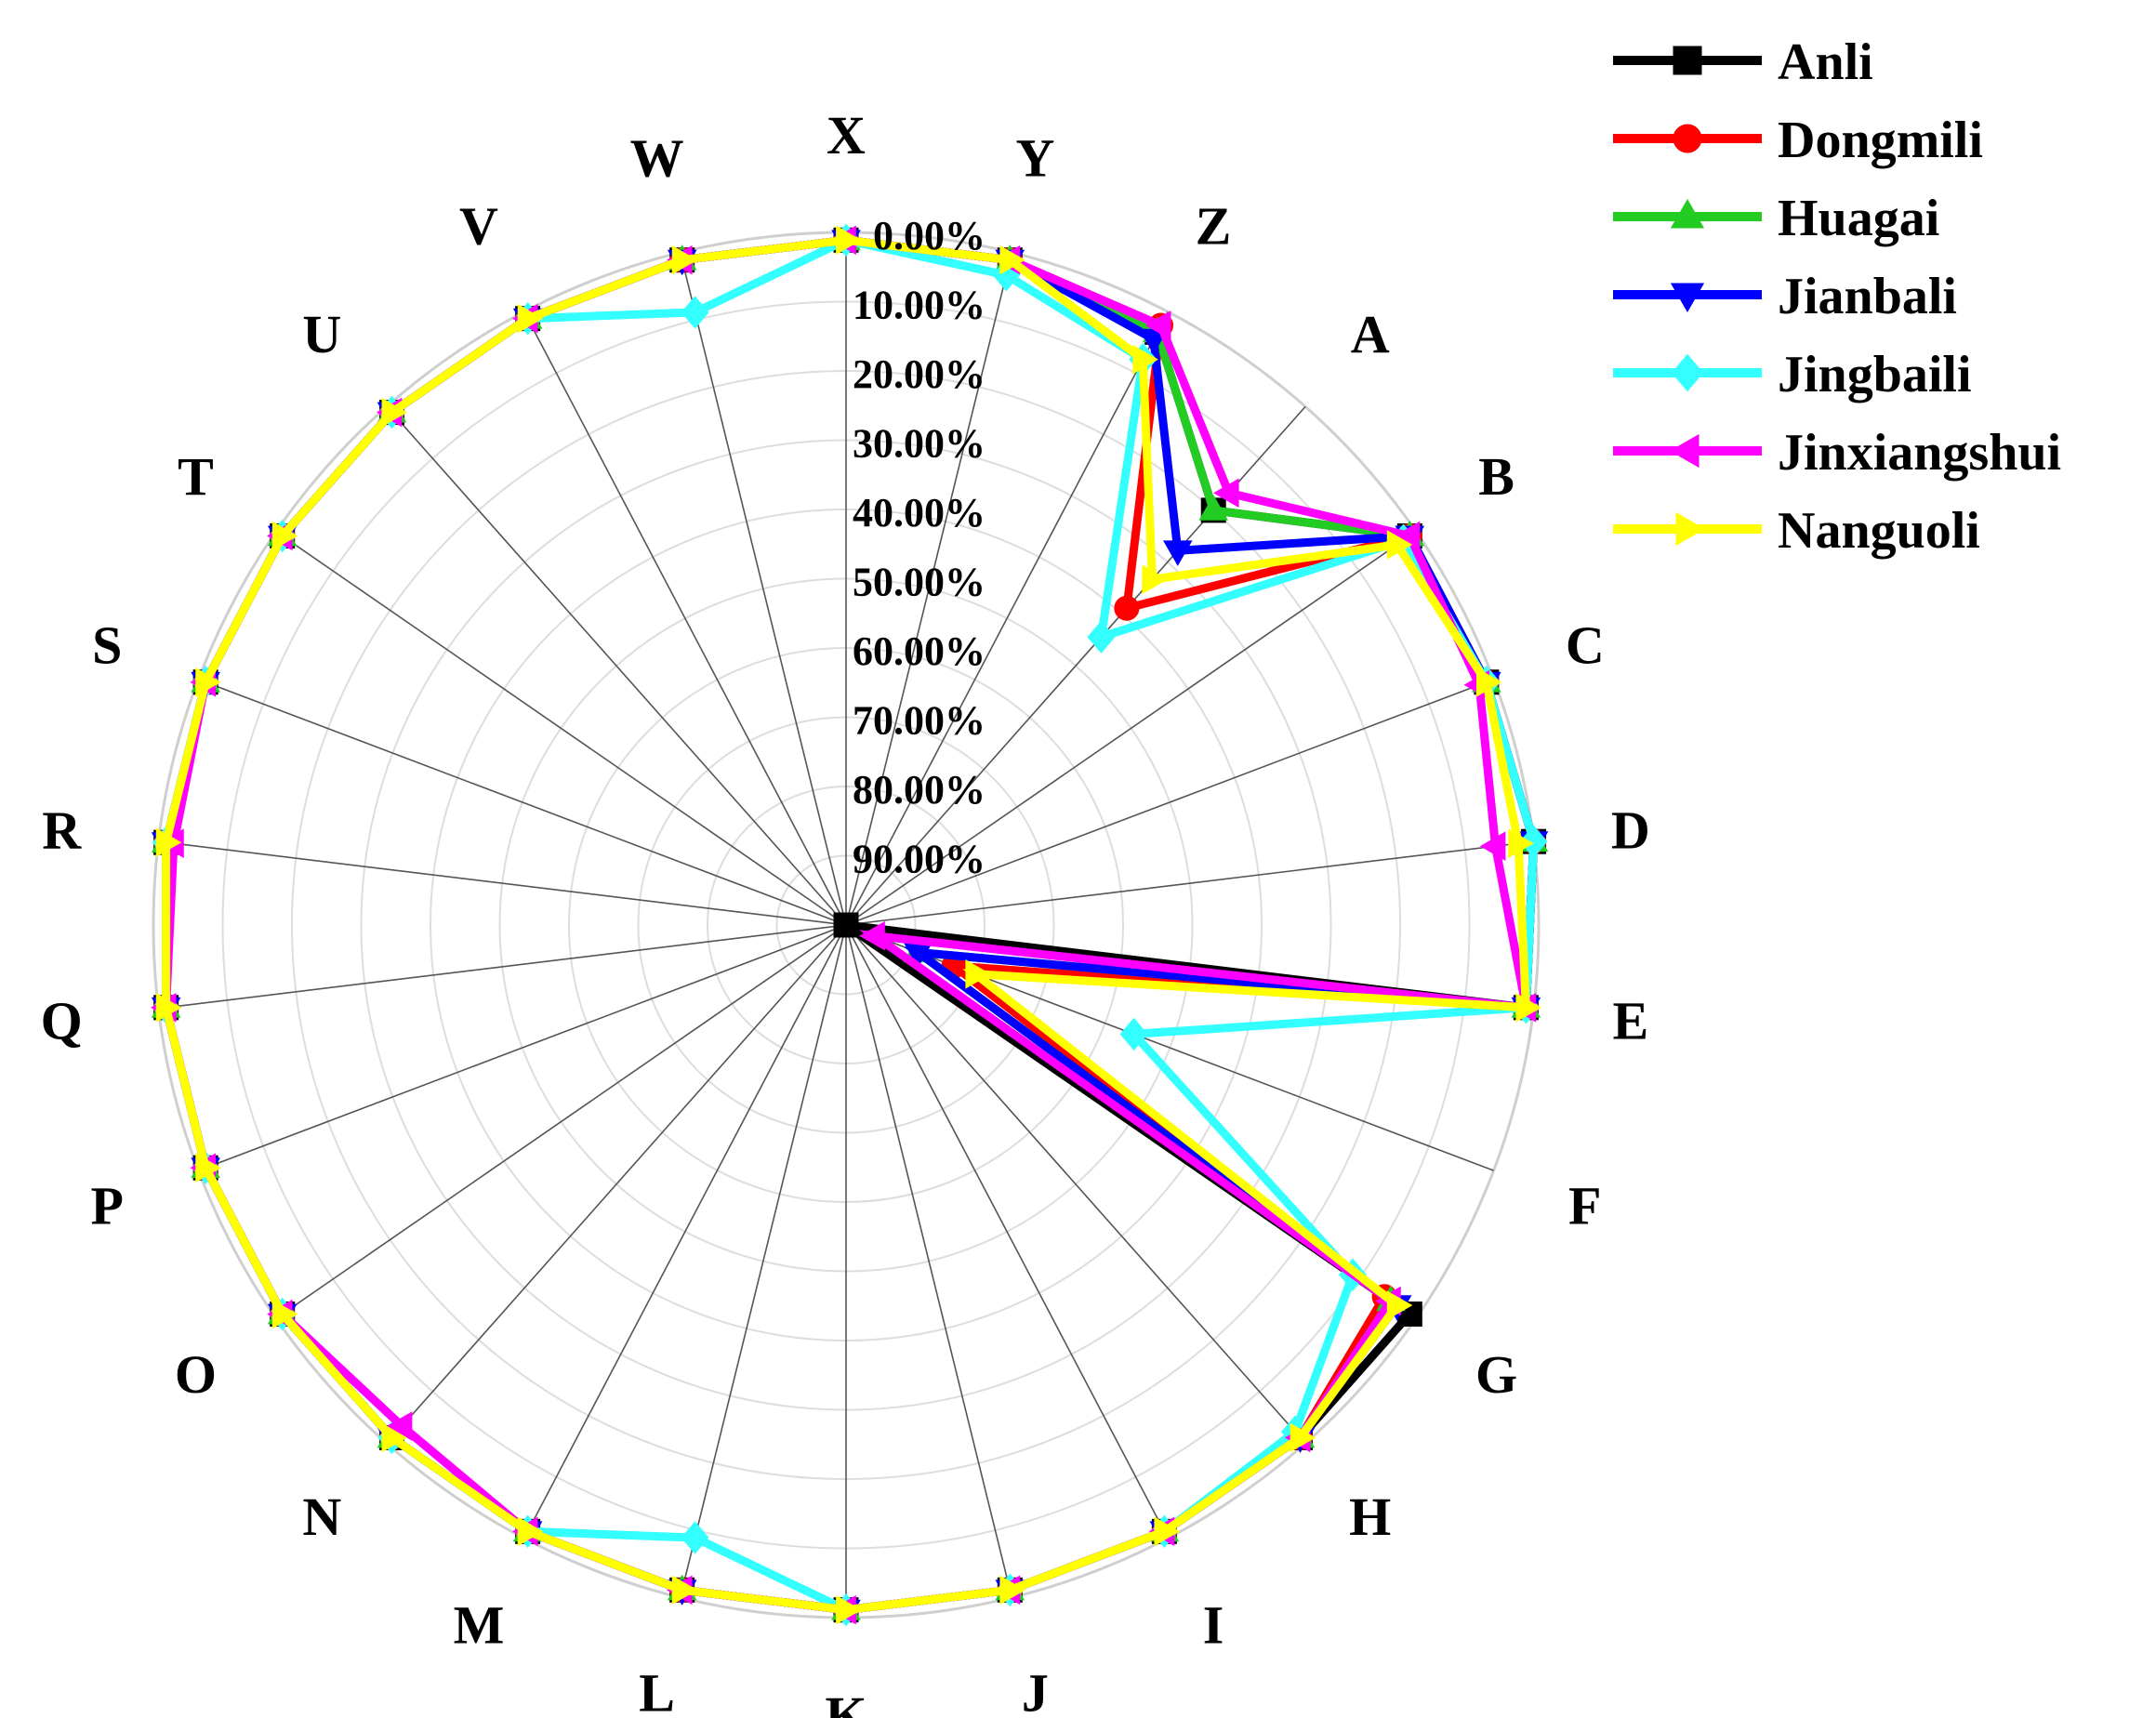  Describe the element at coordinates (1919, 453) in the screenshot. I see `legend-label: Jinxiangshui` at that location.